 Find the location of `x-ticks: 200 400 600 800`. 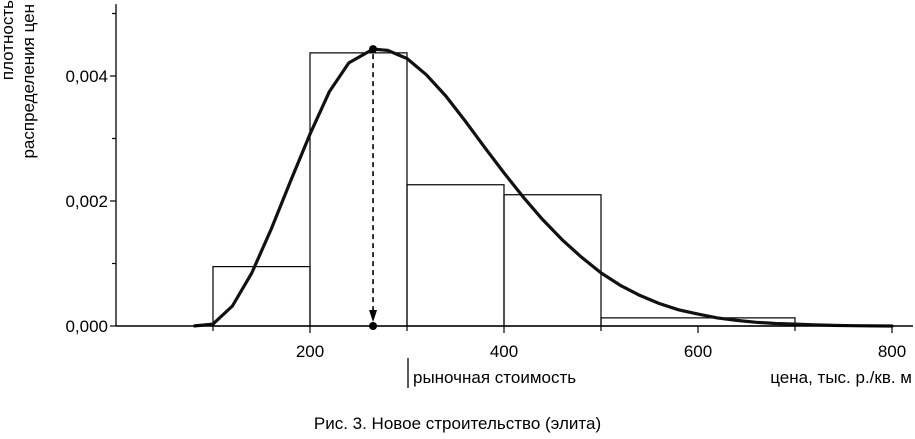

x-ticks: 200 400 600 800 is located at coordinates (559, 343).